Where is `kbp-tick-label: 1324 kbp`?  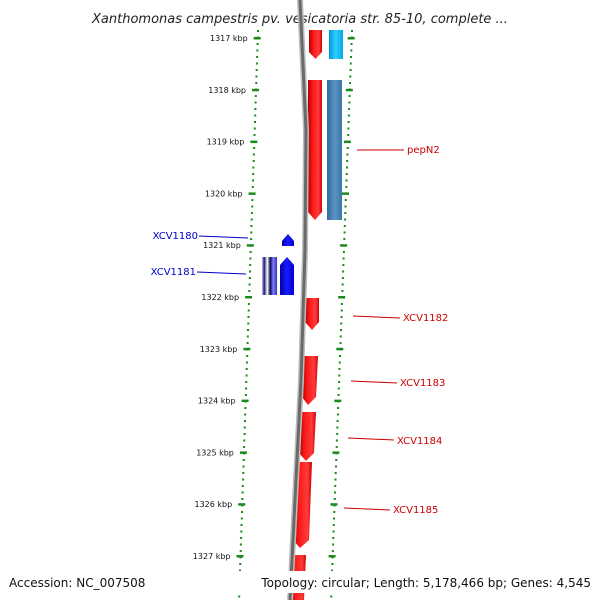
kbp-tick-label: 1324 kbp is located at coordinates (217, 401).